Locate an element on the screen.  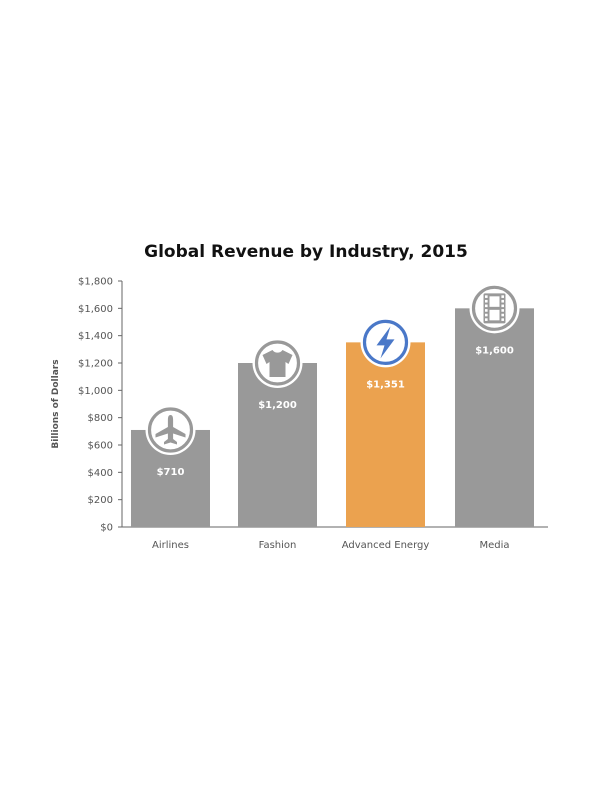
y-axis-label: Billions of Dollars is located at coordinates (56, 403).